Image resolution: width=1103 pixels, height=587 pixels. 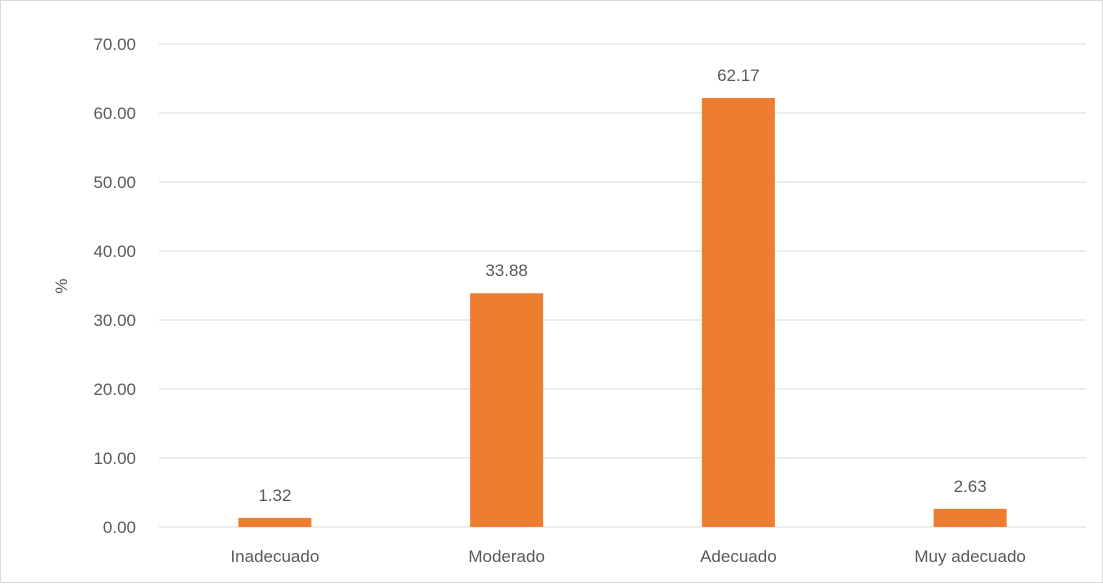 What do you see at coordinates (114, 251) in the screenshot?
I see `y-tick-label: 40.00` at bounding box center [114, 251].